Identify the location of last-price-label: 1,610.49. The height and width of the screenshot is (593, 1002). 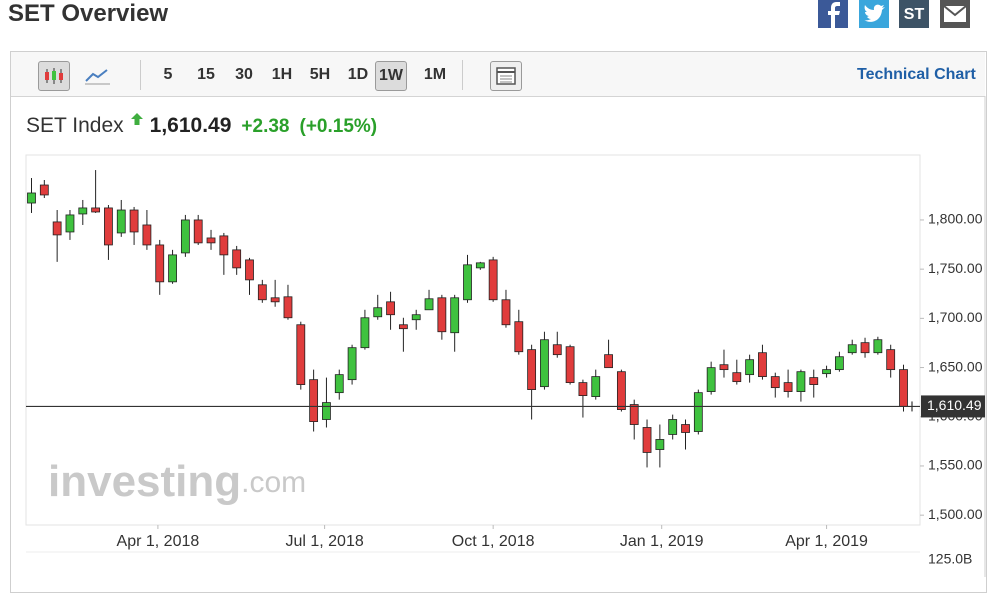
(954, 405).